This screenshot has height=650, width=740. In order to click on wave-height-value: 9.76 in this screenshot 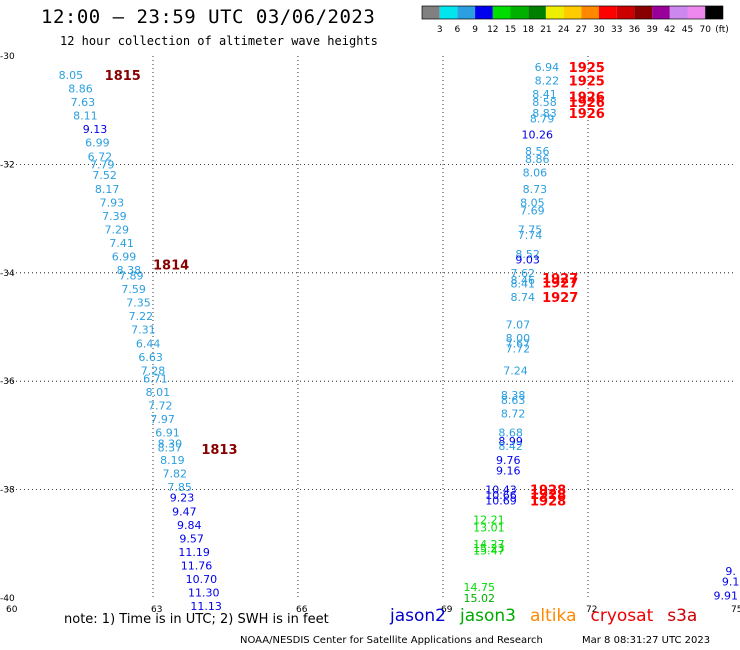, I will do `click(508, 460)`.